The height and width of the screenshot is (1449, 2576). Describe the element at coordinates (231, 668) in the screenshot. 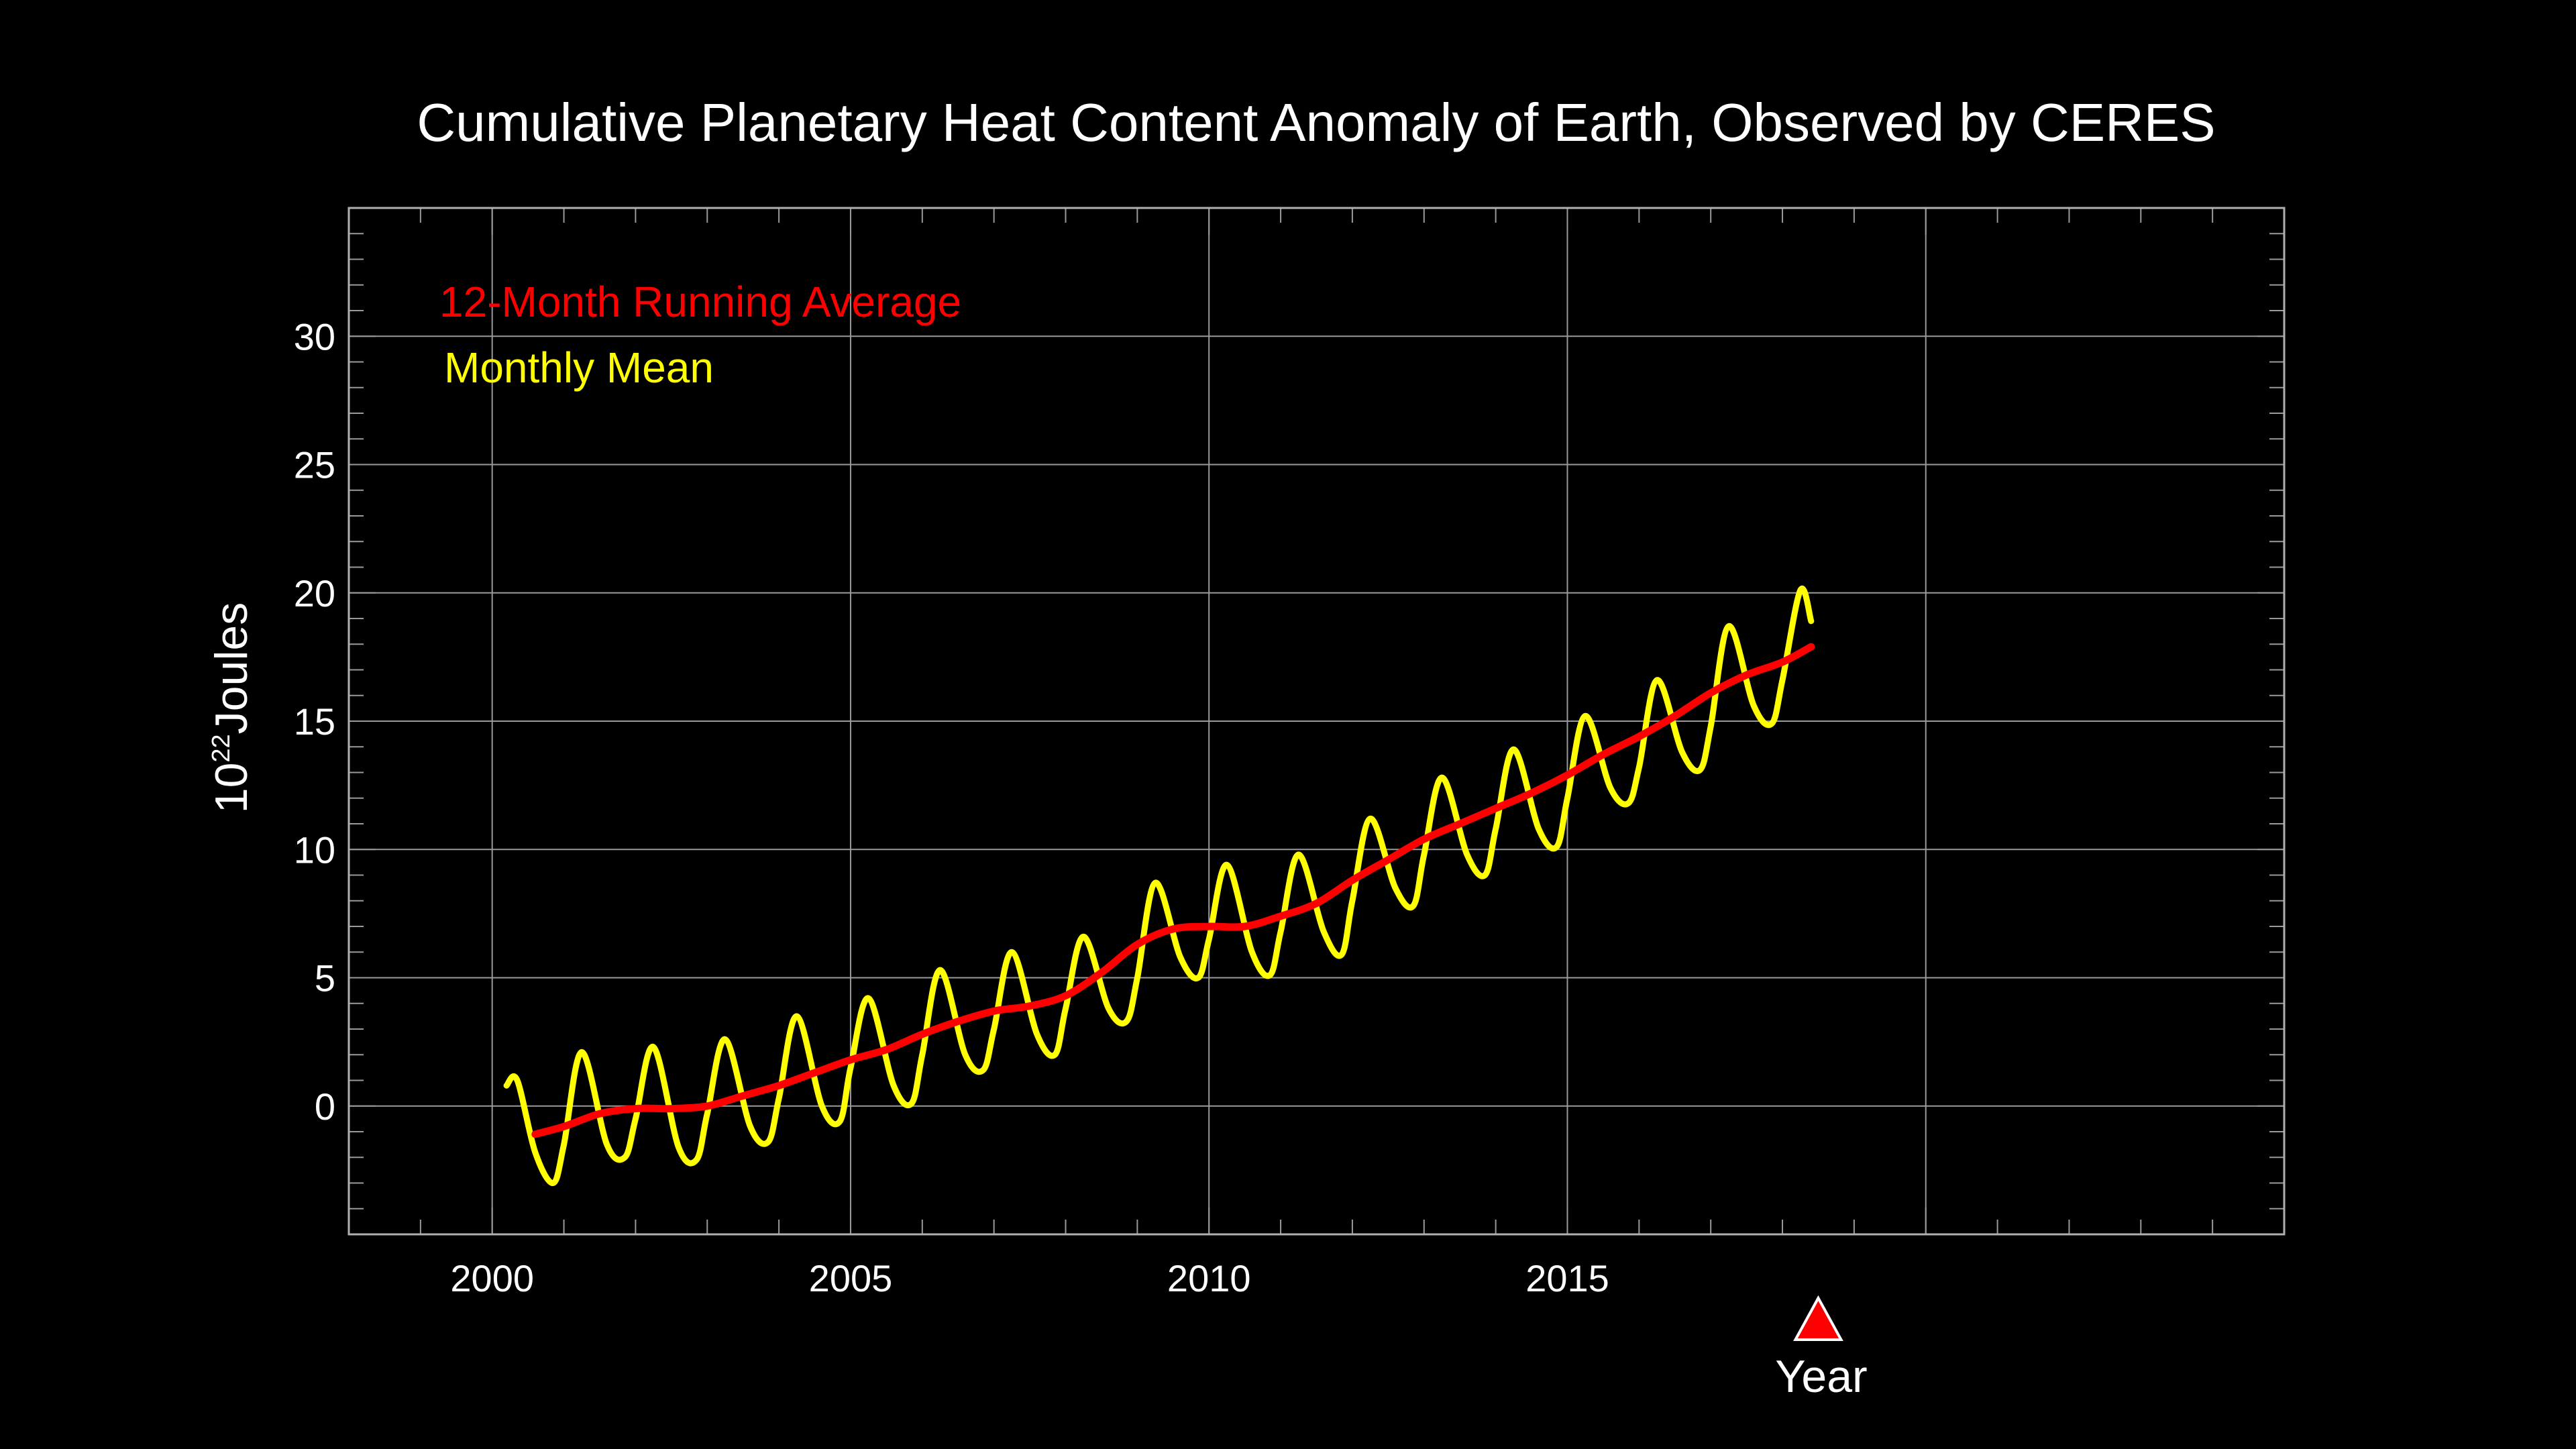

I see `y-axis-label-unit: Joules` at that location.